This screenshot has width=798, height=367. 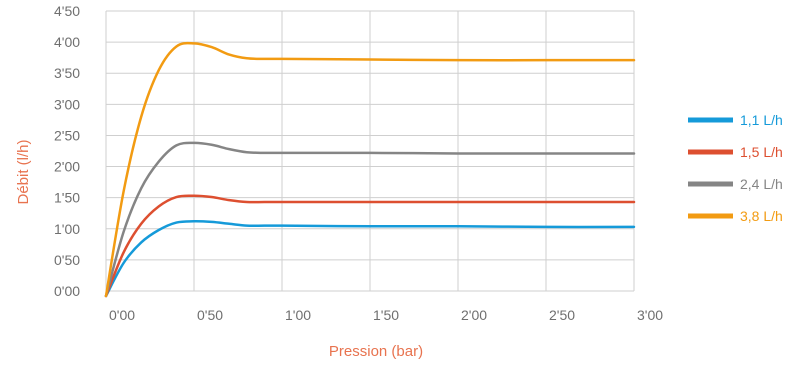 What do you see at coordinates (474, 315) in the screenshot?
I see `x-tick-label: 2'00` at bounding box center [474, 315].